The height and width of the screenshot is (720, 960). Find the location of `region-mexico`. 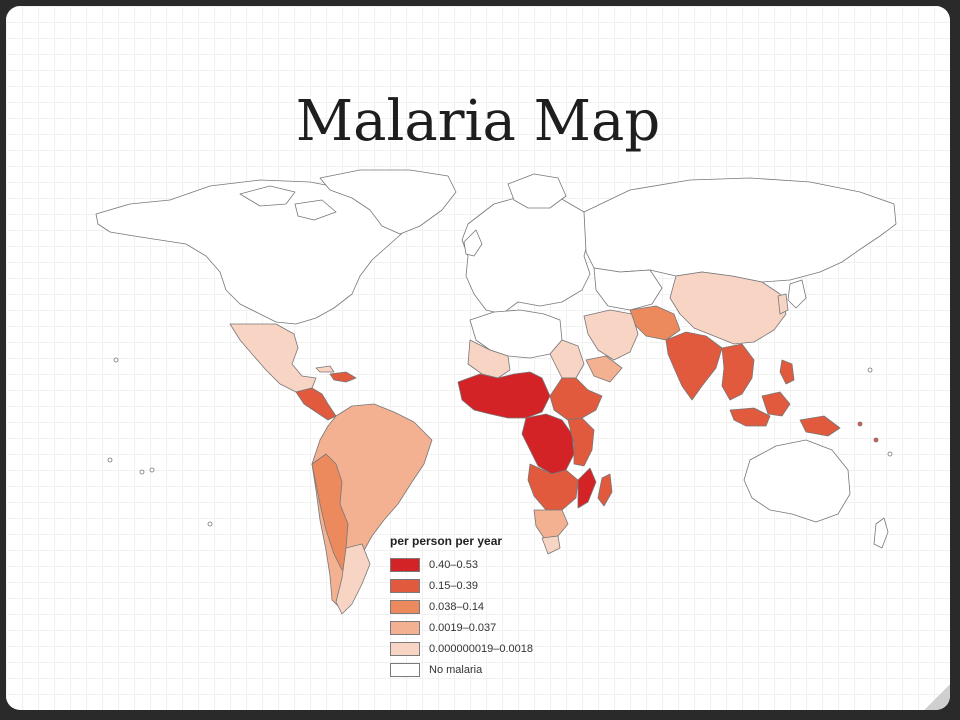

region-mexico is located at coordinates (273, 358).